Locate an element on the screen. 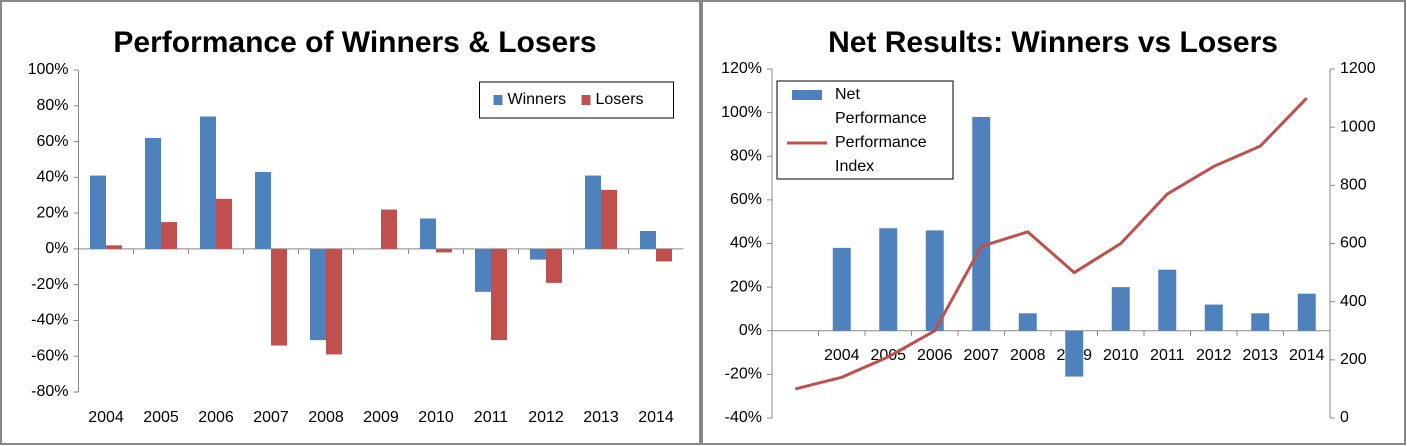 The image size is (1407, 446). chart-title: Net Results: Winners vs Losers is located at coordinates (1053, 42).